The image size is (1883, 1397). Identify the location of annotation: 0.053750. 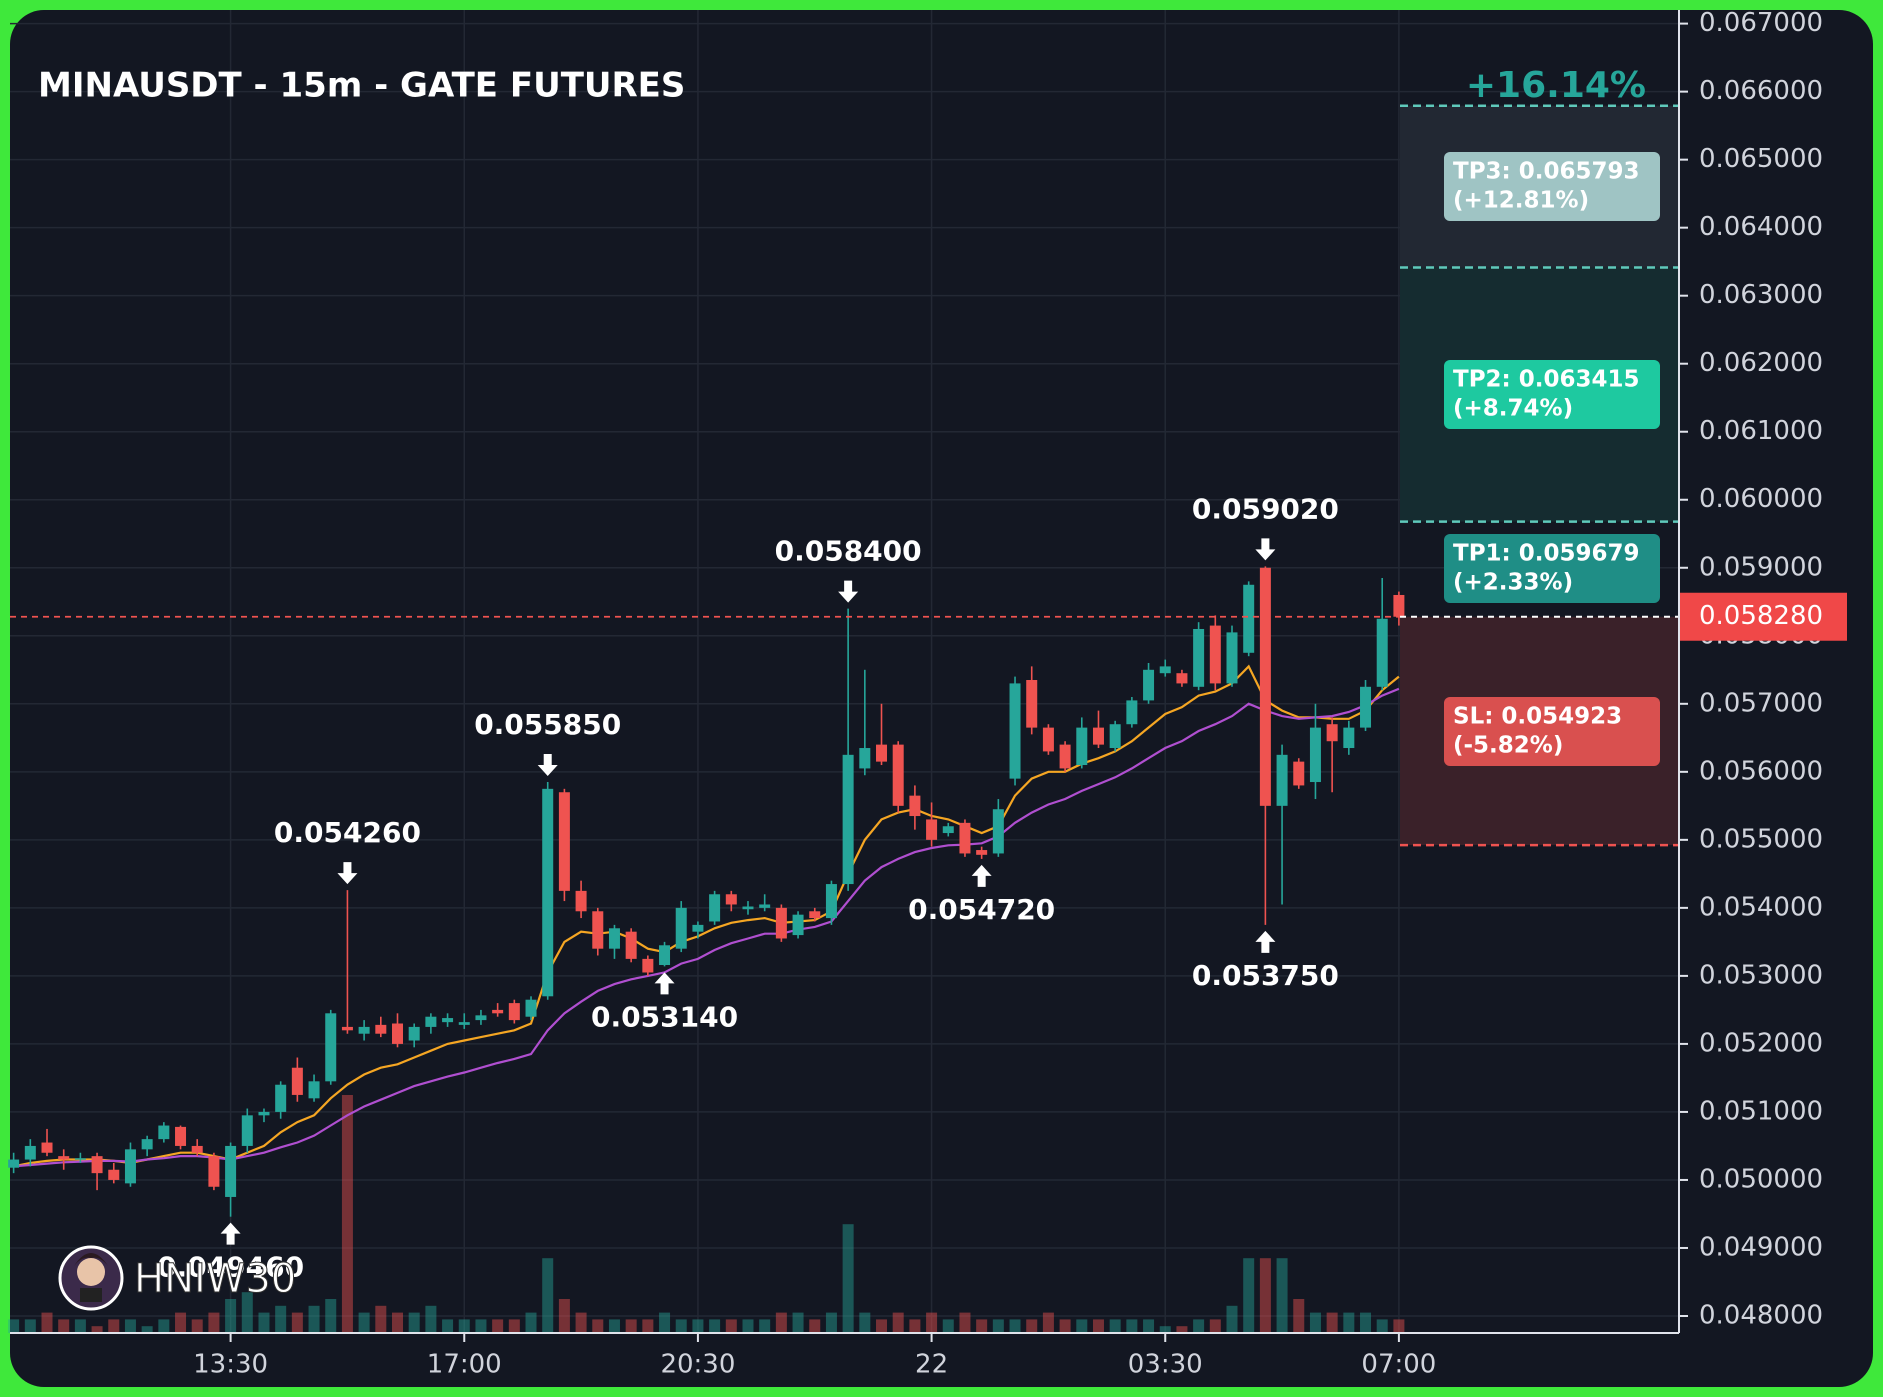
(1265, 975).